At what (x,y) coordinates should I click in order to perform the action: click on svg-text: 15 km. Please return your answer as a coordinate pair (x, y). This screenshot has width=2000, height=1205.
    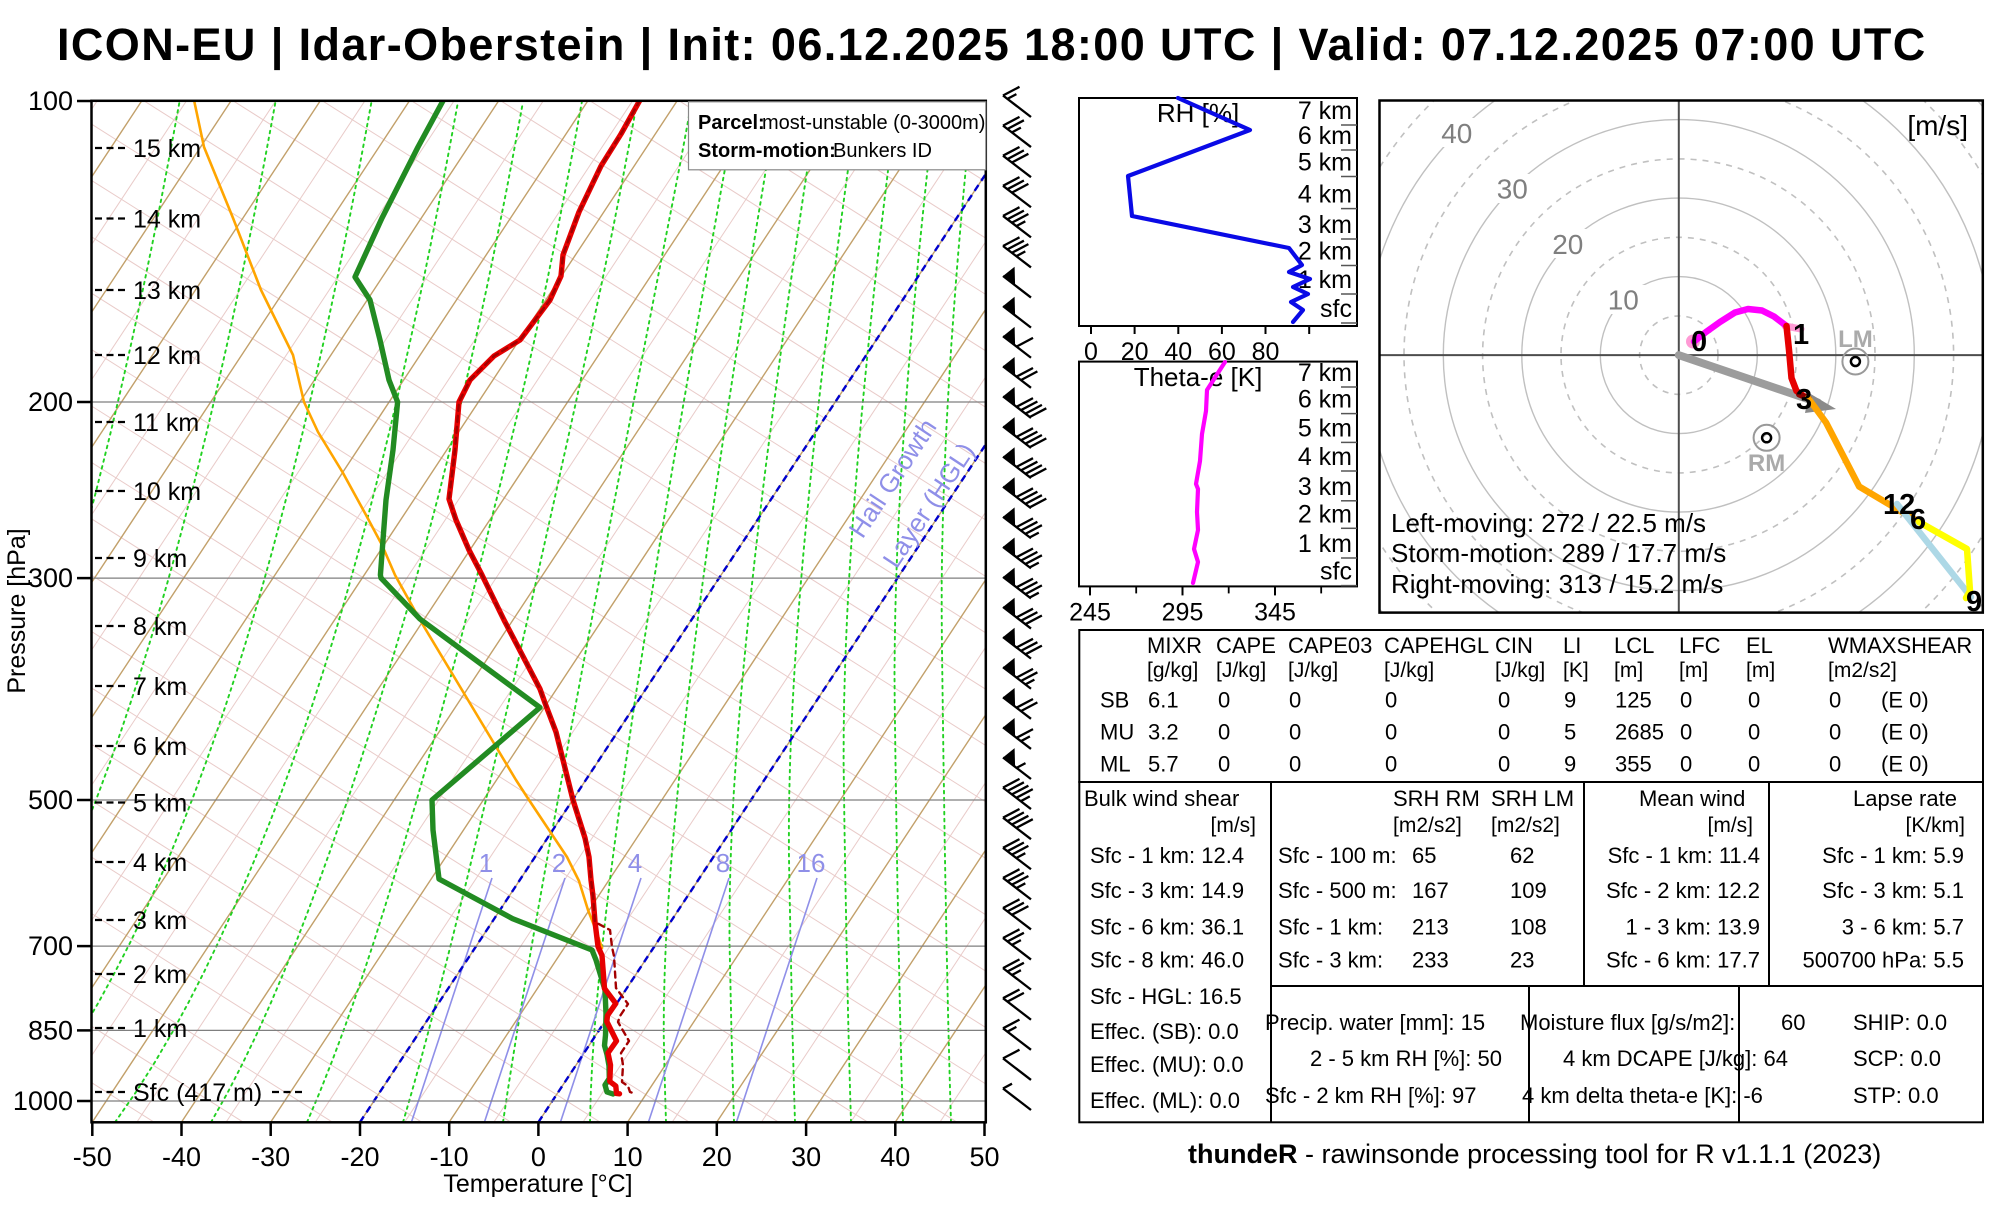
    Looking at the image, I should click on (167, 149).